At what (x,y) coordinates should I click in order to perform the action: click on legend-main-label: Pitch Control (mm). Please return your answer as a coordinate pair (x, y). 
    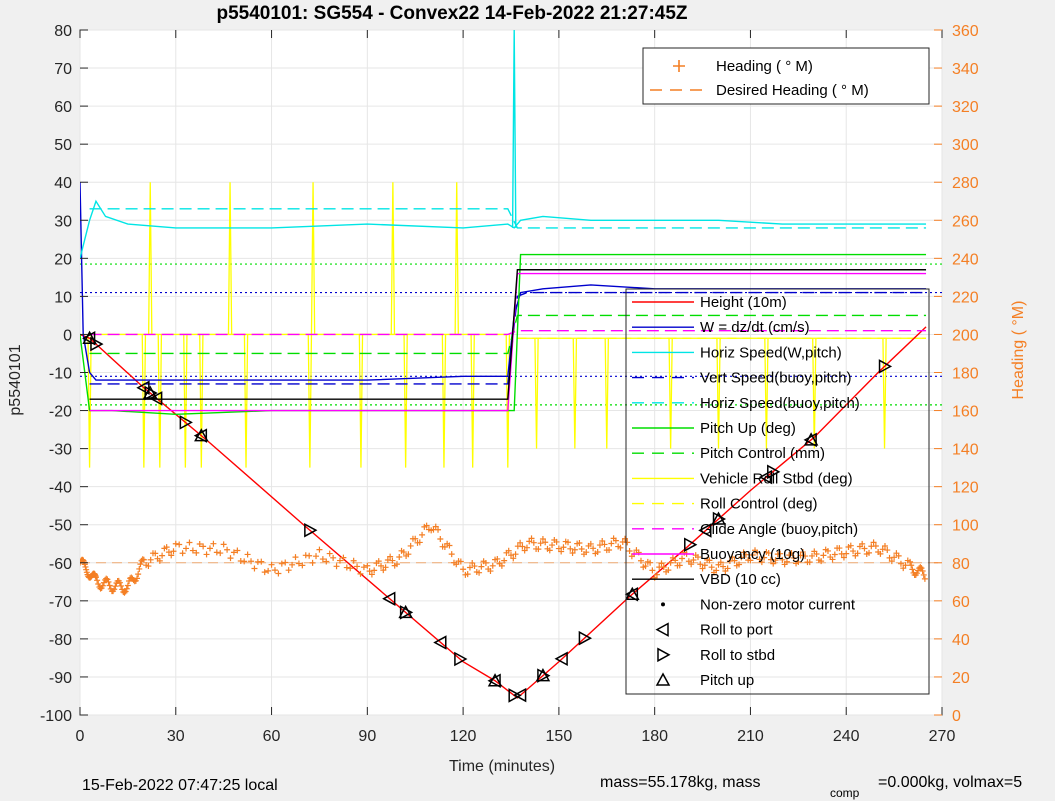
    Looking at the image, I should click on (762, 453).